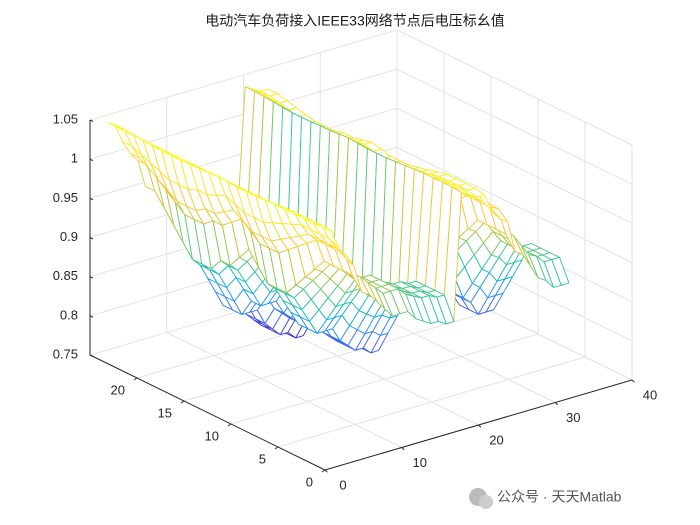 Image resolution: width=700 pixels, height=525 pixels. Describe the element at coordinates (212, 435) in the screenshot. I see `y-tick-label: 10` at that location.